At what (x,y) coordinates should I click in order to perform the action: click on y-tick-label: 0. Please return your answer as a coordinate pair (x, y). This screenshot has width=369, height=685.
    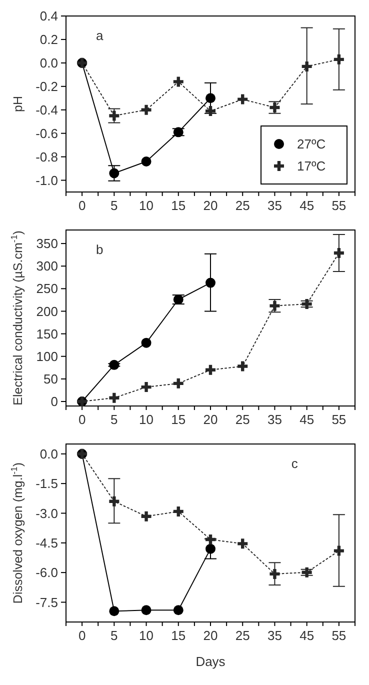
    Looking at the image, I should click on (54, 402).